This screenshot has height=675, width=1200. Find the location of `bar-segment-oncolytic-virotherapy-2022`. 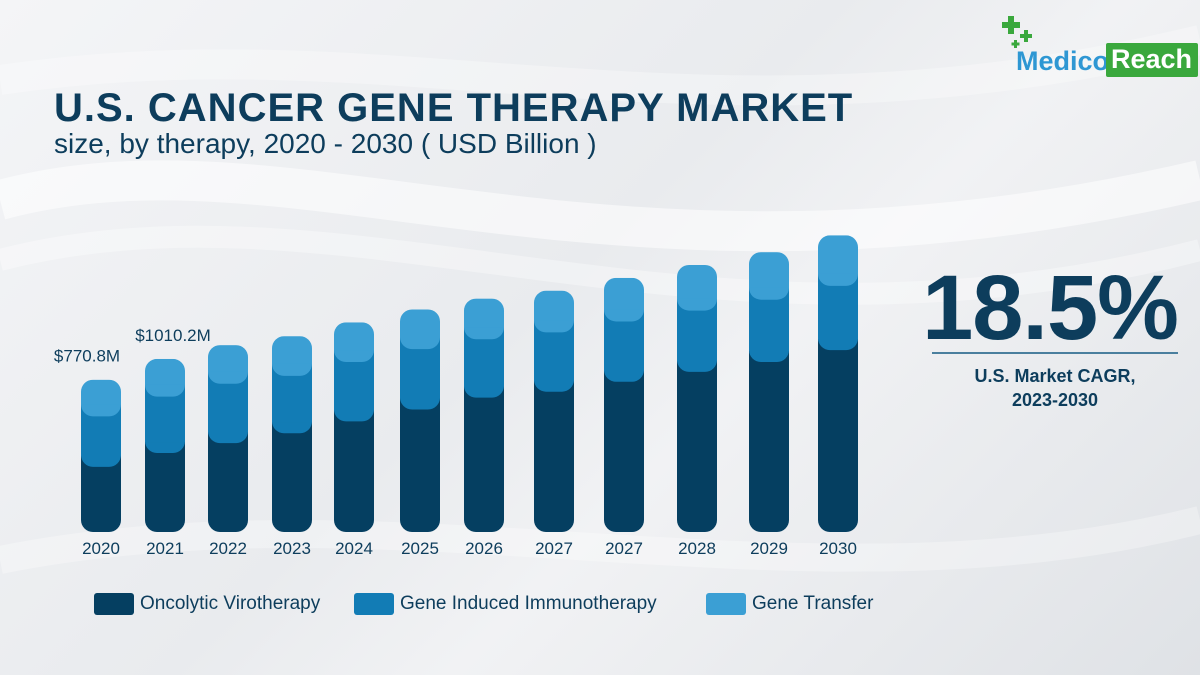

bar-segment-oncolytic-virotherapy-2022 is located at coordinates (228, 482).